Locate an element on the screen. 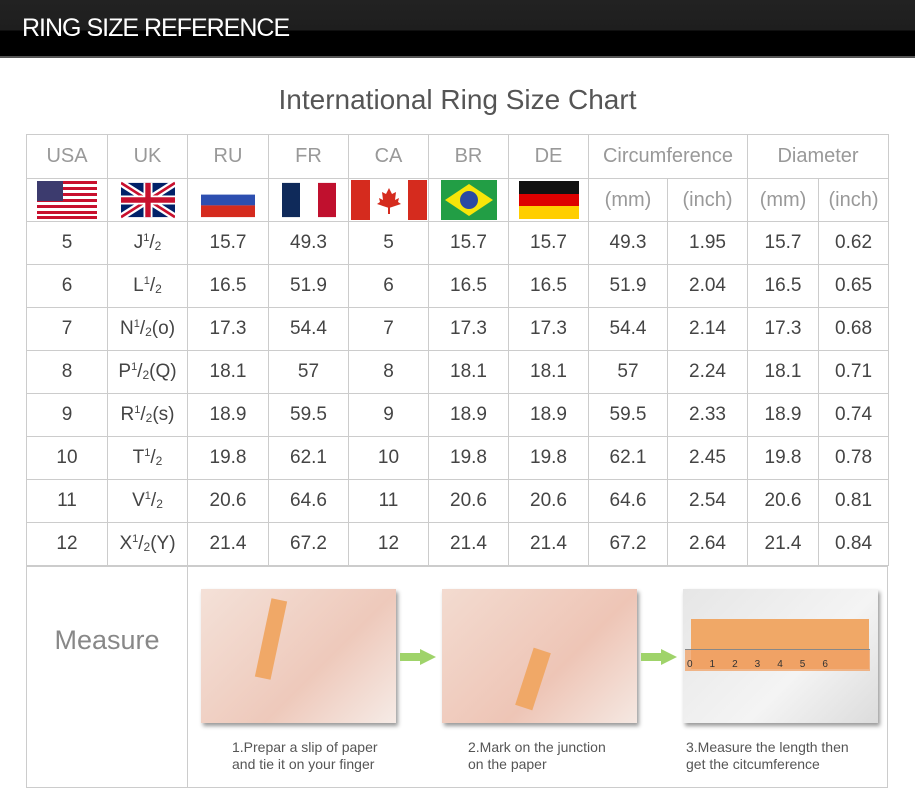 Image resolution: width=915 pixels, height=800 pixels. cell-fr: 54.4 is located at coordinates (308, 329).